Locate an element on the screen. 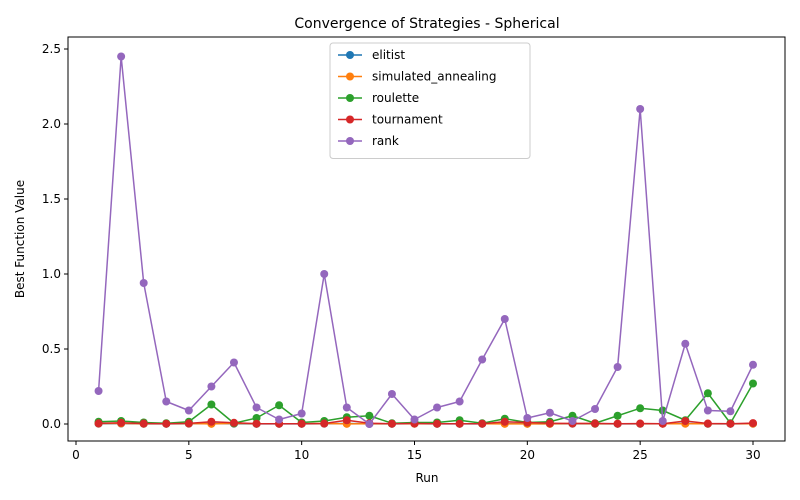 Image resolution: width=800 pixels, height=500 pixels. y-tick-label-1: 1.0 is located at coordinates (51, 274).